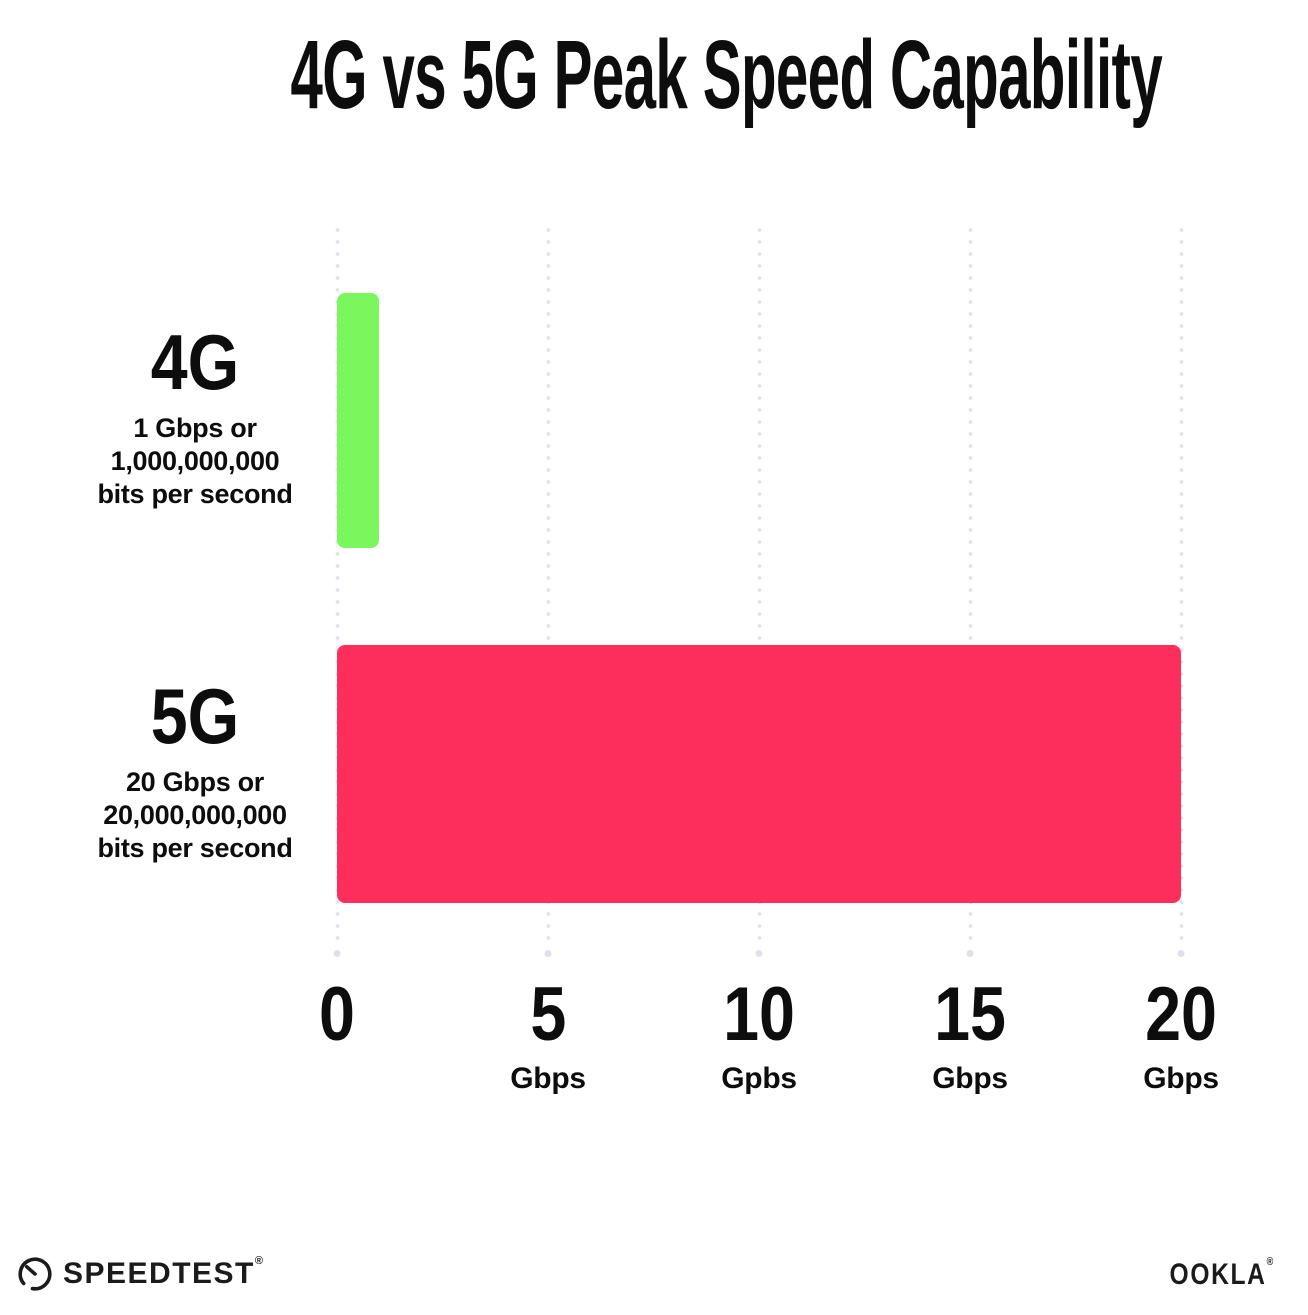 This screenshot has height=1315, width=1308. I want to click on speedtest-logo: SPEEDTEST®, so click(140, 1274).